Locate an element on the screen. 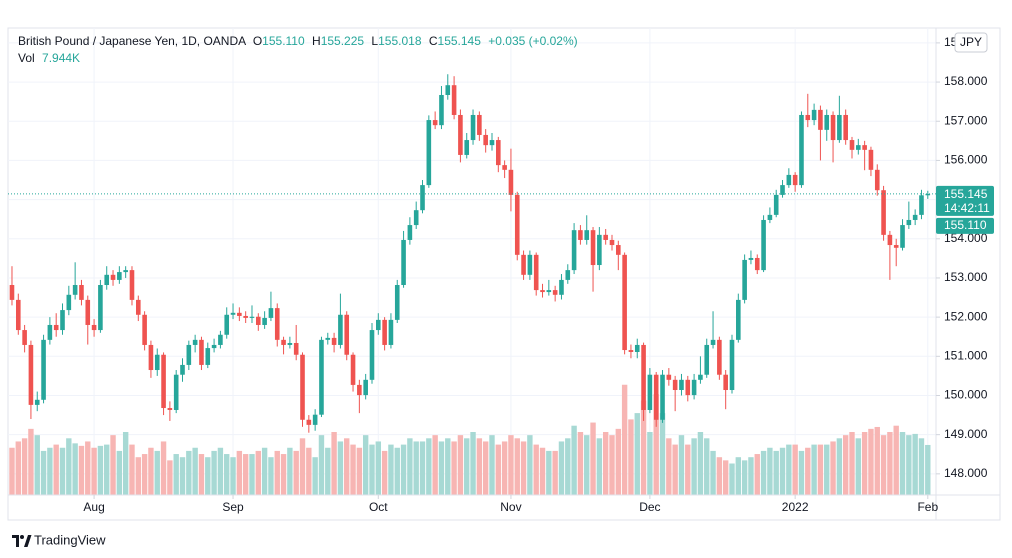 The width and height of the screenshot is (1012, 558). price-label: 155.145 is located at coordinates (966, 194).